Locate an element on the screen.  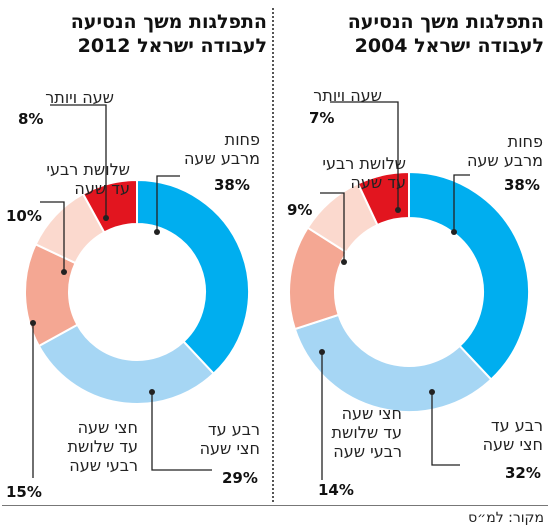
label-2012-over-hour: שעה ויותר is located at coordinates (79, 97).